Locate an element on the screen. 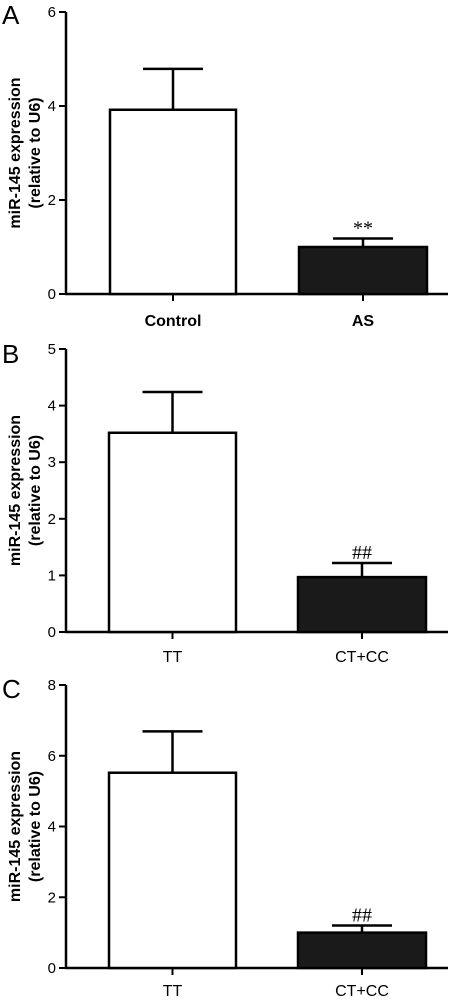  y-tick-label: 3 is located at coordinates (52, 462).